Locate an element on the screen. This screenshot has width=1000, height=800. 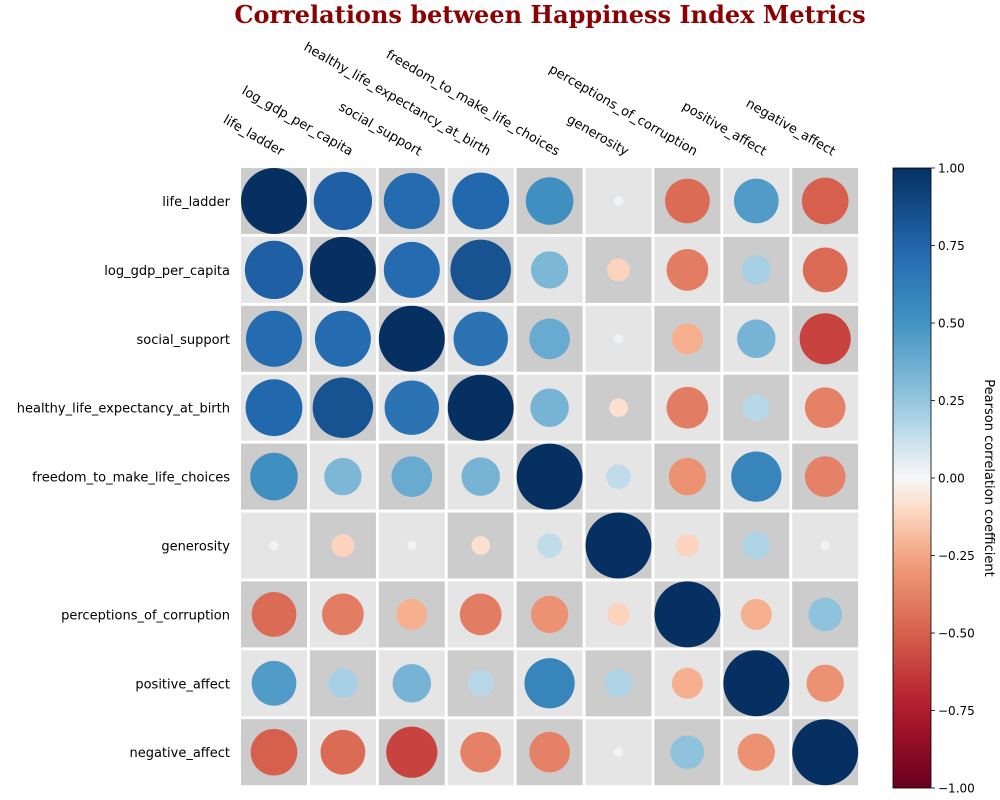
row-label-life_ladder: life_ladder is located at coordinates (196, 202).